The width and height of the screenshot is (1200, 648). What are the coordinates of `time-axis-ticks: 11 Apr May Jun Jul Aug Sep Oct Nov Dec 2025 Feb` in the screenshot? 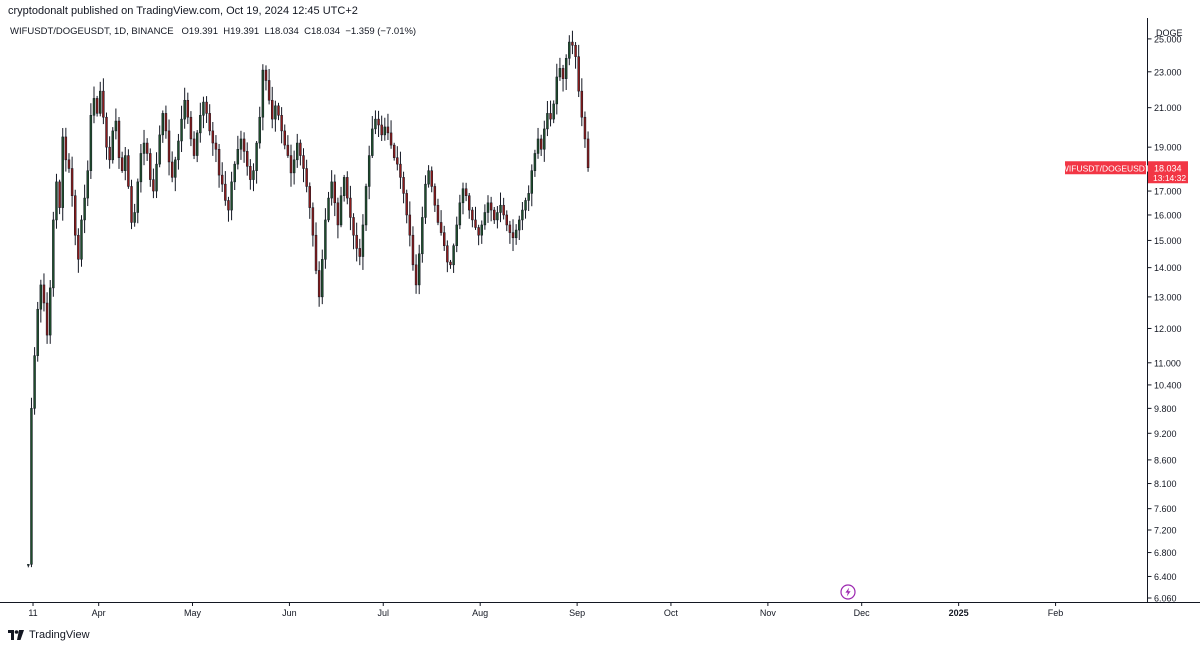 It's located at (545, 610).